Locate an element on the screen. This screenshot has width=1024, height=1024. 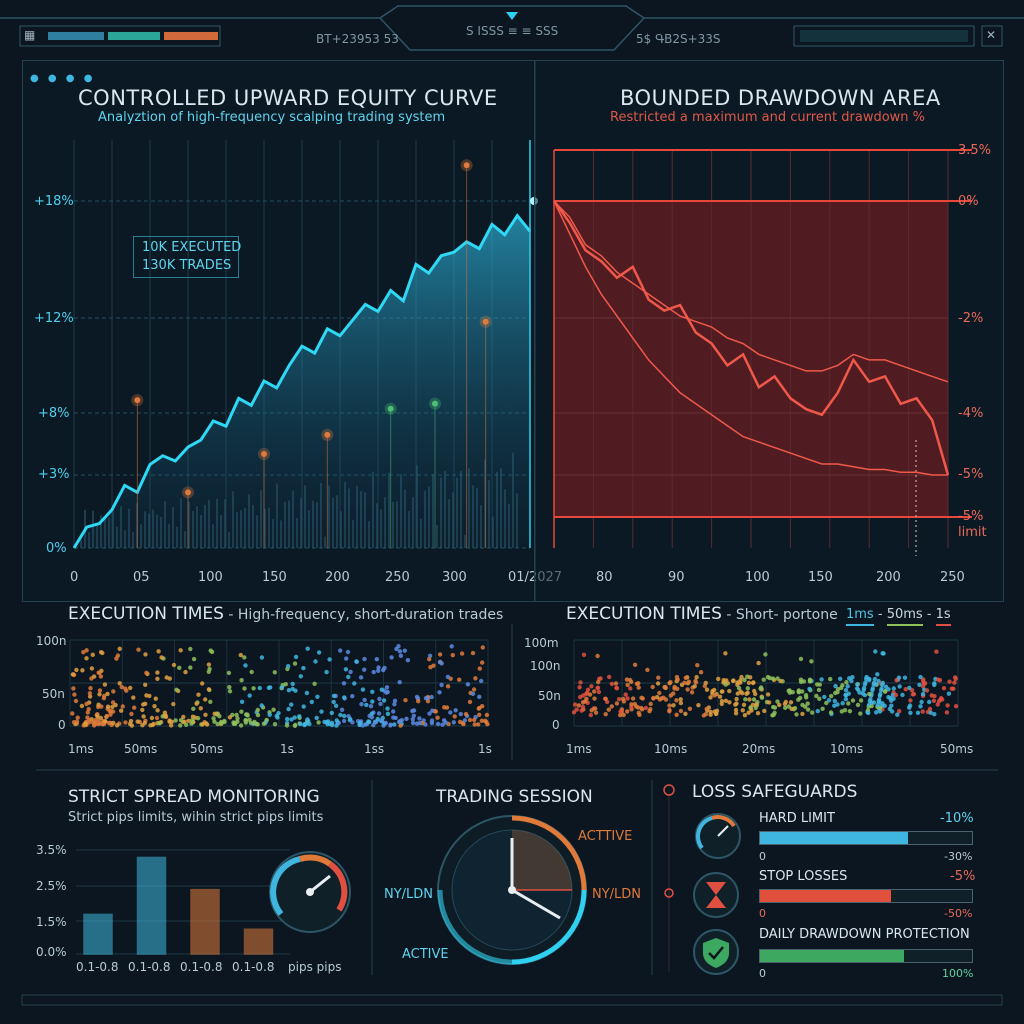
spread-bar is located at coordinates (258, 941).